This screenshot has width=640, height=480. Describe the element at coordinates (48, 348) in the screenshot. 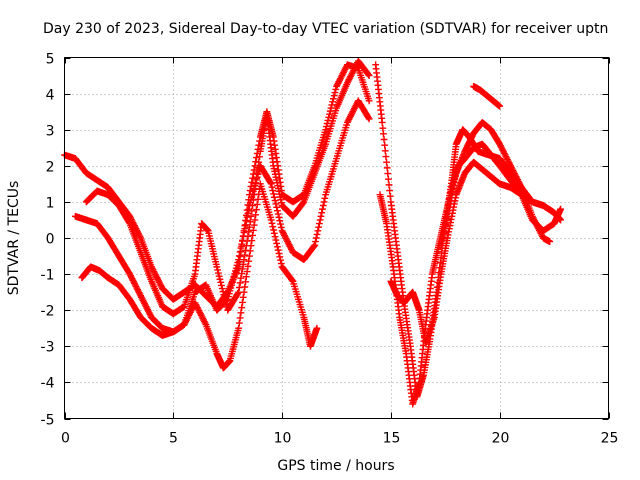

I see `y-tick-label: -3` at that location.